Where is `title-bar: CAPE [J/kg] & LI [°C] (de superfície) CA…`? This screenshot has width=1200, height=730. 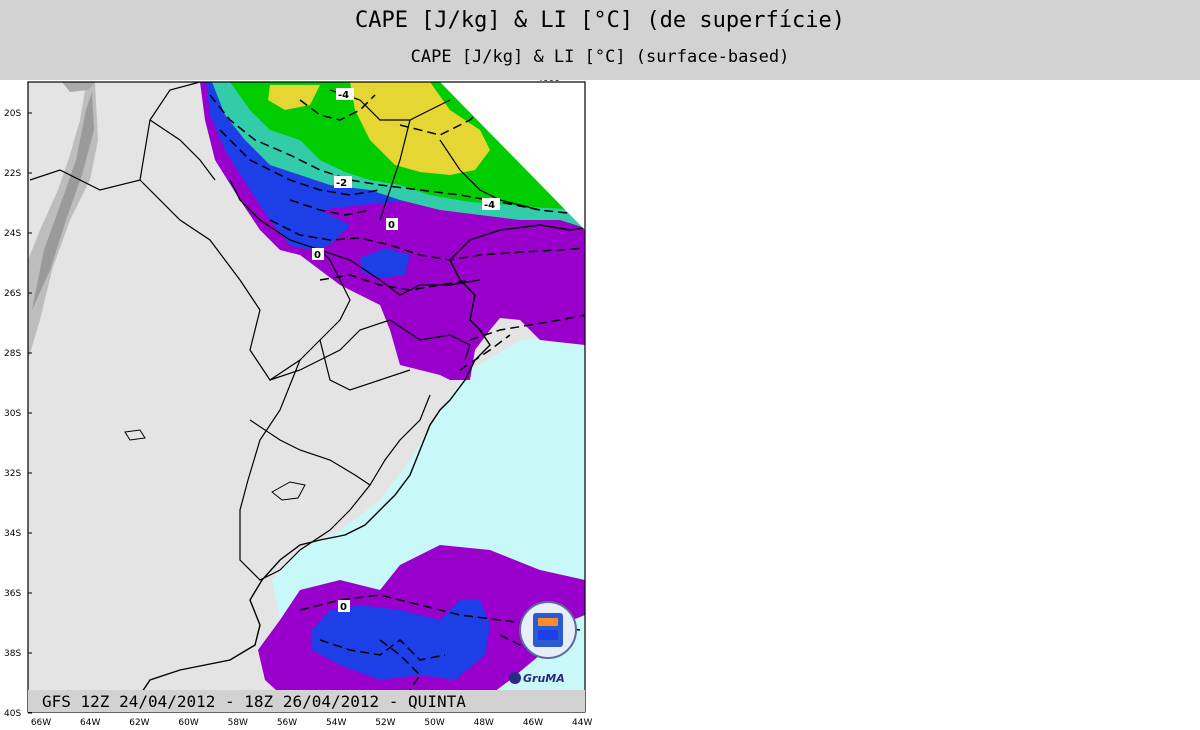
title-bar: CAPE [J/kg] & LI [°C] (de superfície) CA… is located at coordinates (600, 40).